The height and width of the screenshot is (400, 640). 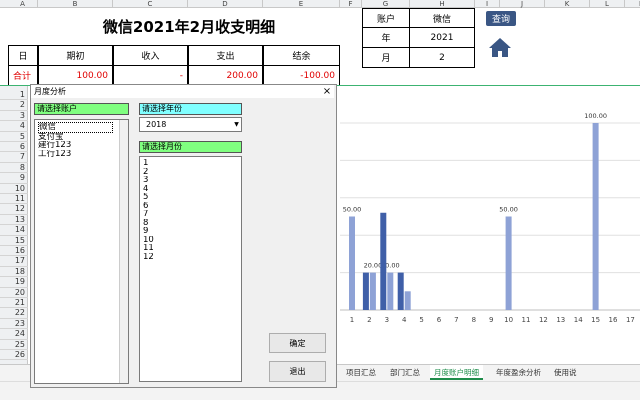 What do you see at coordinates (150, 55) in the screenshot?
I see `table-header-cell: 收入` at bounding box center [150, 55].